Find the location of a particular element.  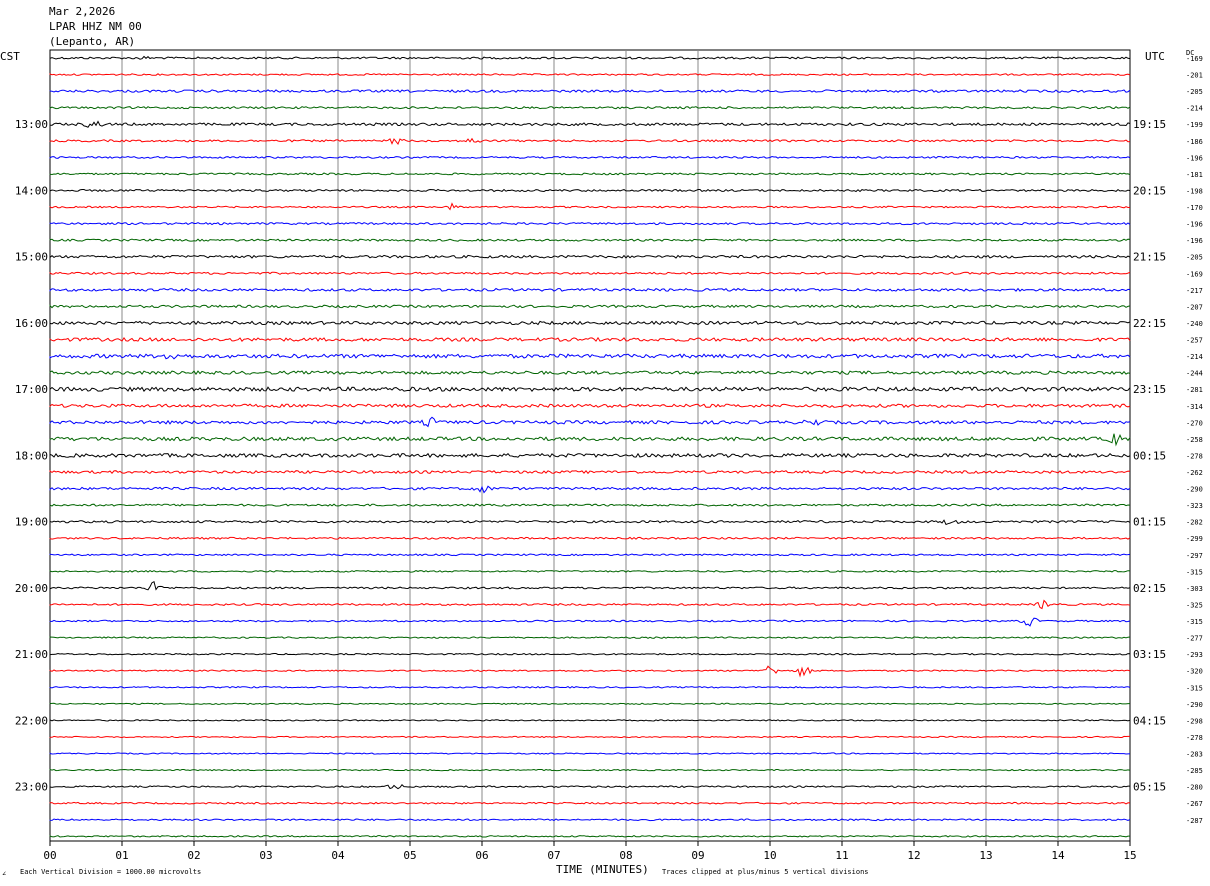

dc-offset-label: -170 is located at coordinates (1194, 208).